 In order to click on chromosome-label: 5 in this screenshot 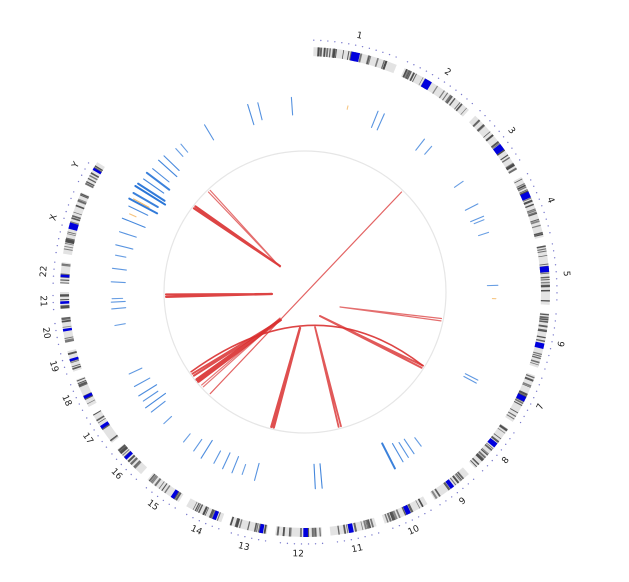, I will do `click(566, 274)`.